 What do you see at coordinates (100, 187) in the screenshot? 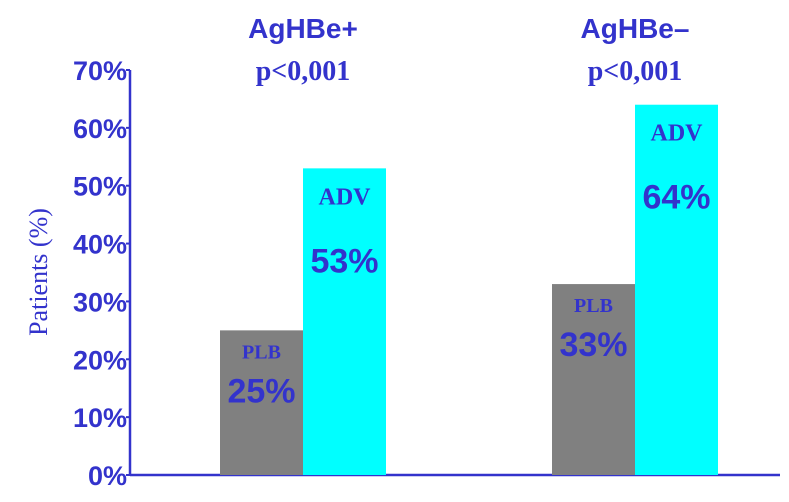
I see `y-tick-label: 50%` at bounding box center [100, 187].